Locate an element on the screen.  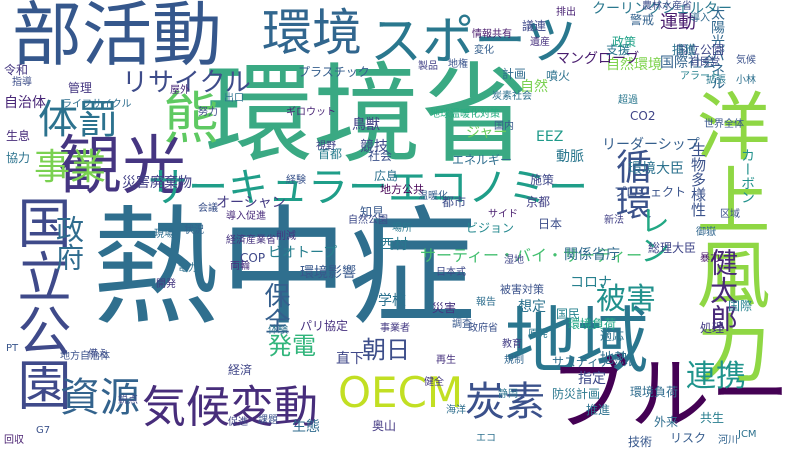
word-cloud-term: 鋭点 is located at coordinates (128, 400).